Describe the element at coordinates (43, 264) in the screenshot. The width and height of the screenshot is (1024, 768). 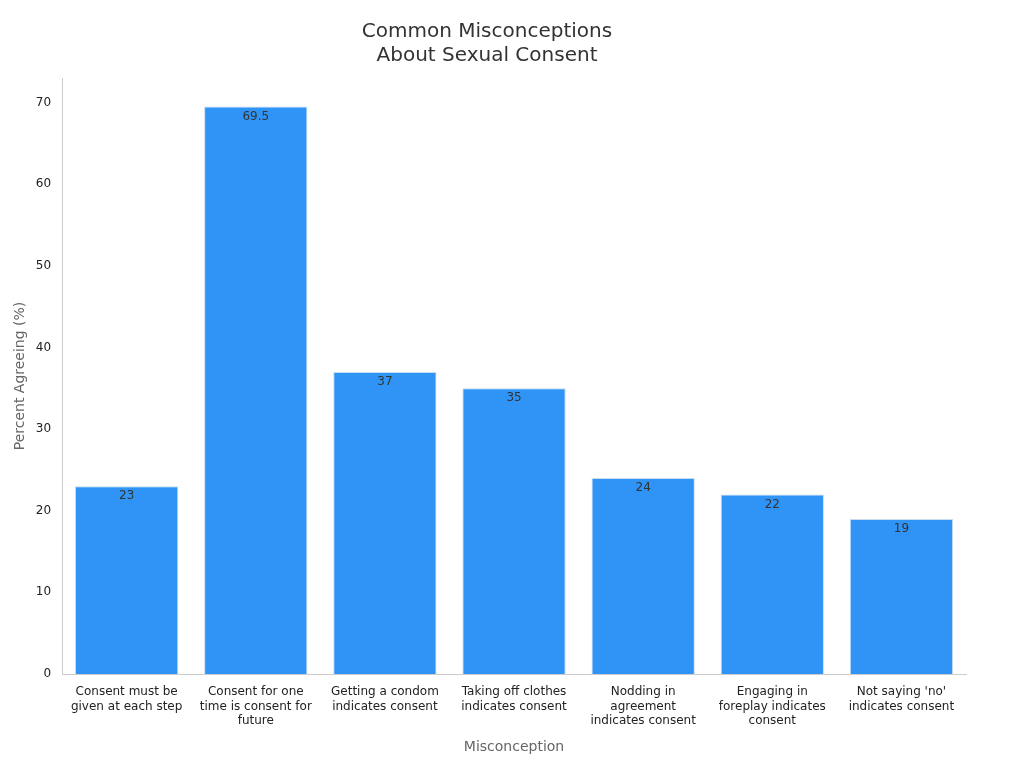
I see `y-tick-label: 50` at that location.